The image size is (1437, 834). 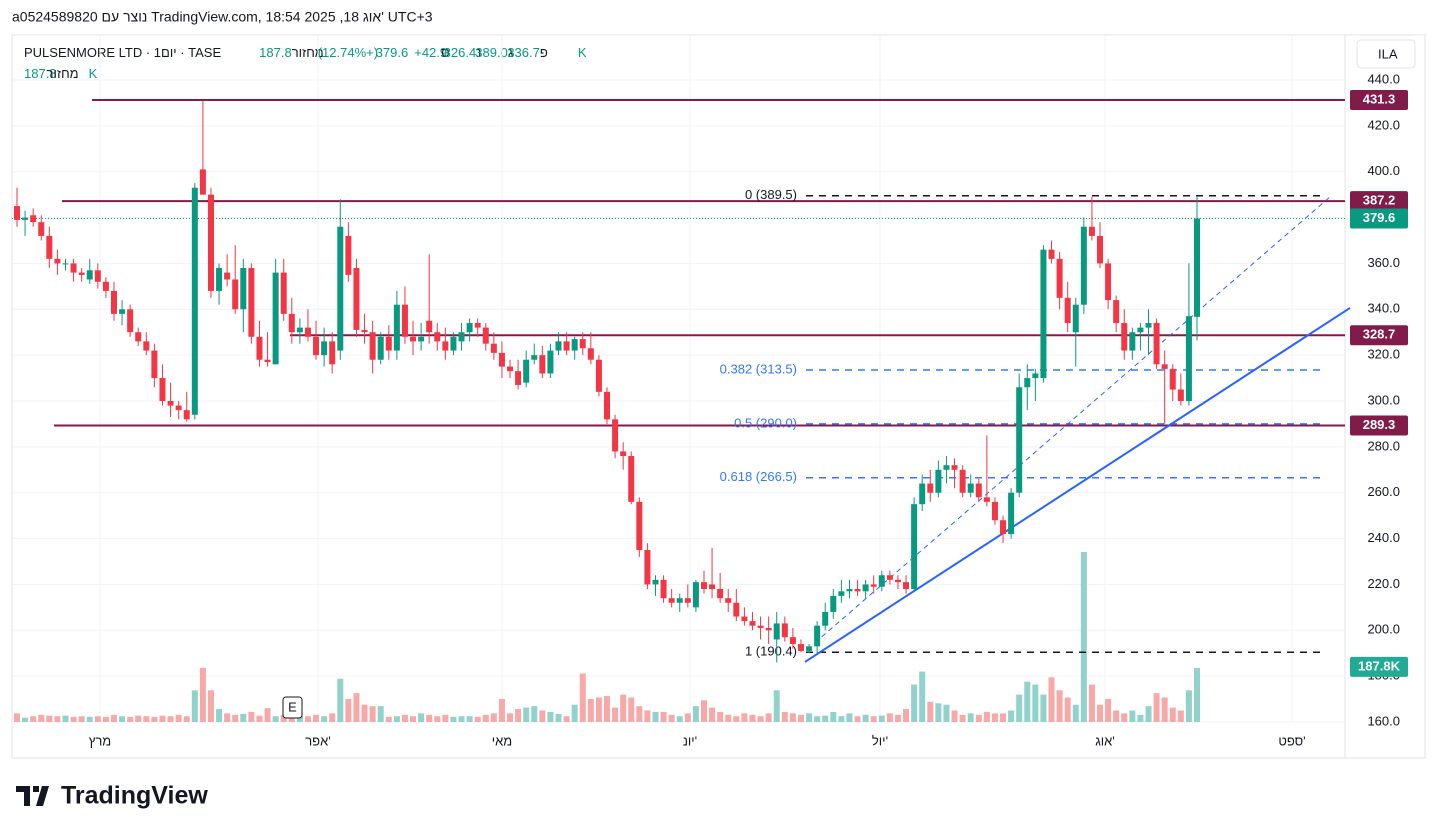 I want to click on y-tick-label: 260.0, so click(x=1383, y=491).